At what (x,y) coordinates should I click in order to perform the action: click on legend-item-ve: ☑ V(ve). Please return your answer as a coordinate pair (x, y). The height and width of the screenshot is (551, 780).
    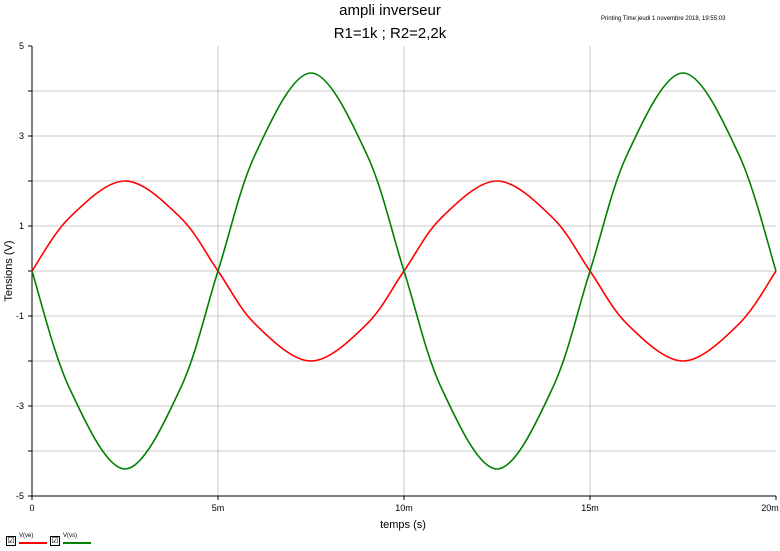
    Looking at the image, I should click on (27, 540).